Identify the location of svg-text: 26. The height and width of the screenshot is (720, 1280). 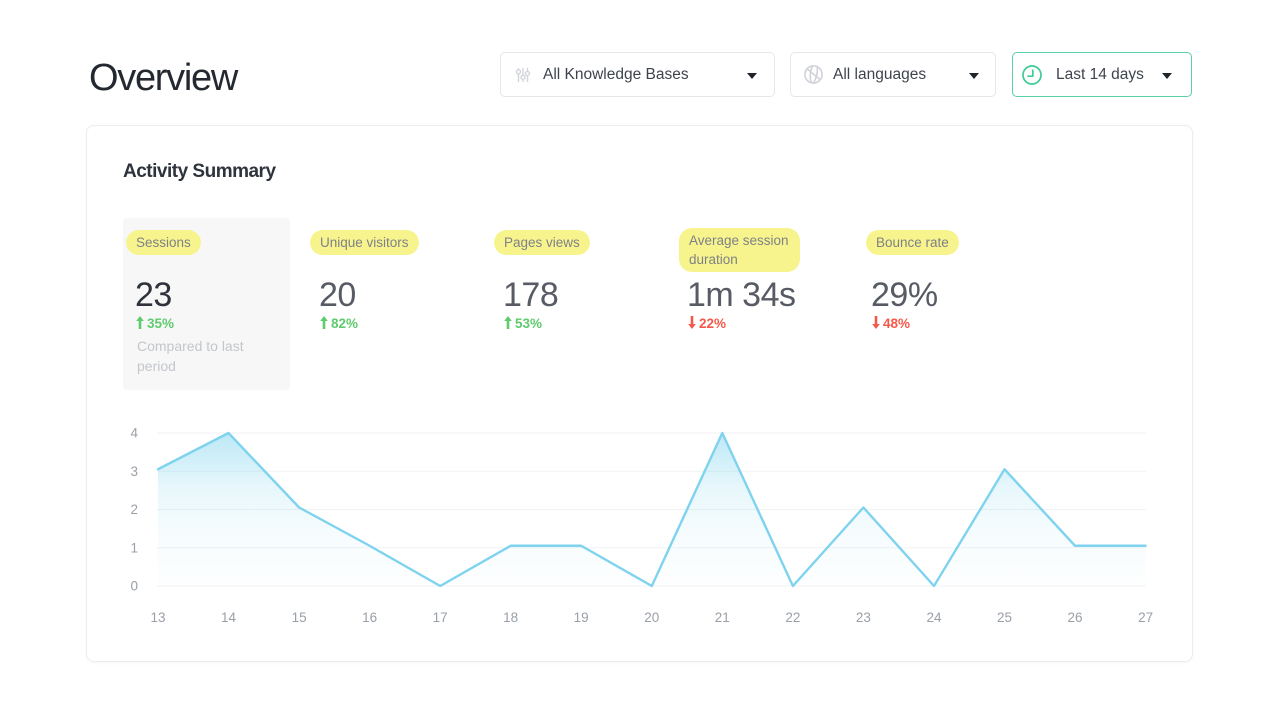
(1074, 617).